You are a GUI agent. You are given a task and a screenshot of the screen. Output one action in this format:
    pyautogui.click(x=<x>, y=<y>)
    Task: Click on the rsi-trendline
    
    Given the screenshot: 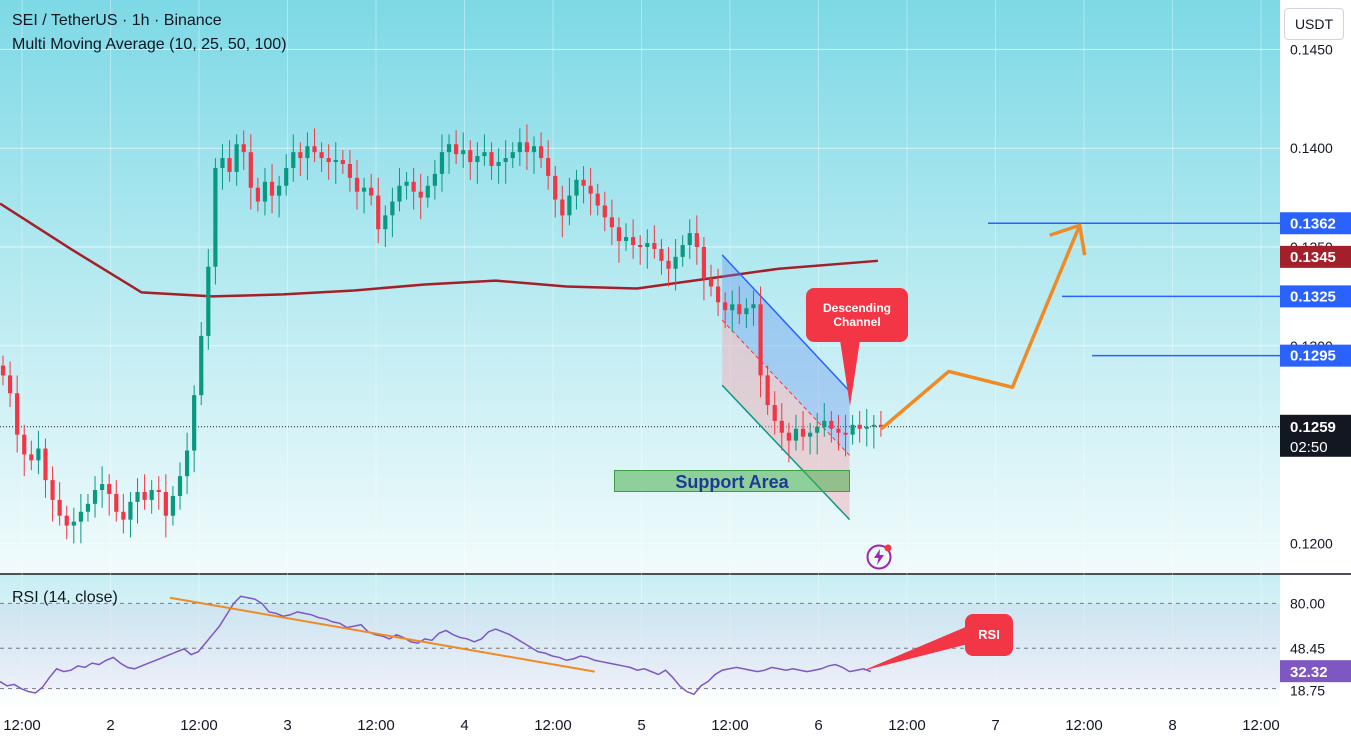 What is the action you would take?
    pyautogui.click(x=382, y=634)
    